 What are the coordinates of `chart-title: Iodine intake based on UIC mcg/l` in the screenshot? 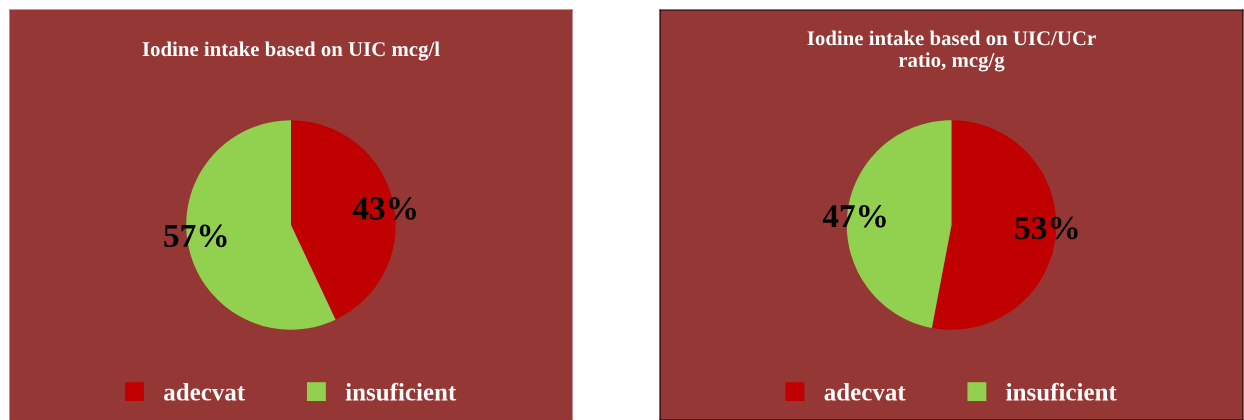 It's located at (291, 51).